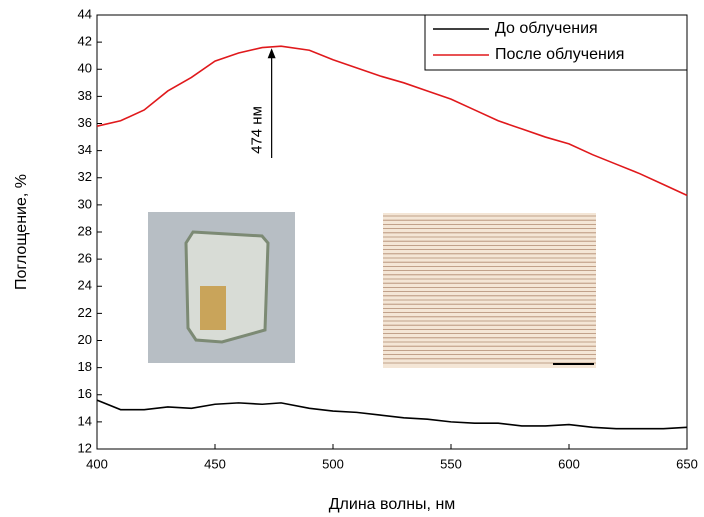  What do you see at coordinates (559, 54) in the screenshot?
I see `legend-label: После облучения` at bounding box center [559, 54].